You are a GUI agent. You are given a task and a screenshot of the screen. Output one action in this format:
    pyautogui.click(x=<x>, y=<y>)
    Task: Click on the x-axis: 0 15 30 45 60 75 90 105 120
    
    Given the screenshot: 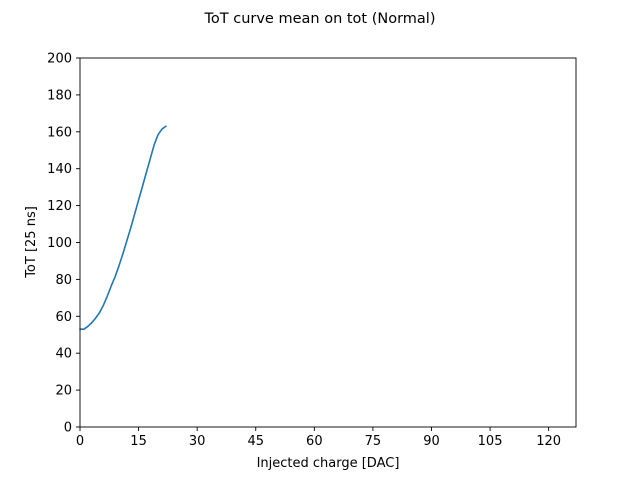 What is the action you would take?
    pyautogui.click(x=318, y=438)
    